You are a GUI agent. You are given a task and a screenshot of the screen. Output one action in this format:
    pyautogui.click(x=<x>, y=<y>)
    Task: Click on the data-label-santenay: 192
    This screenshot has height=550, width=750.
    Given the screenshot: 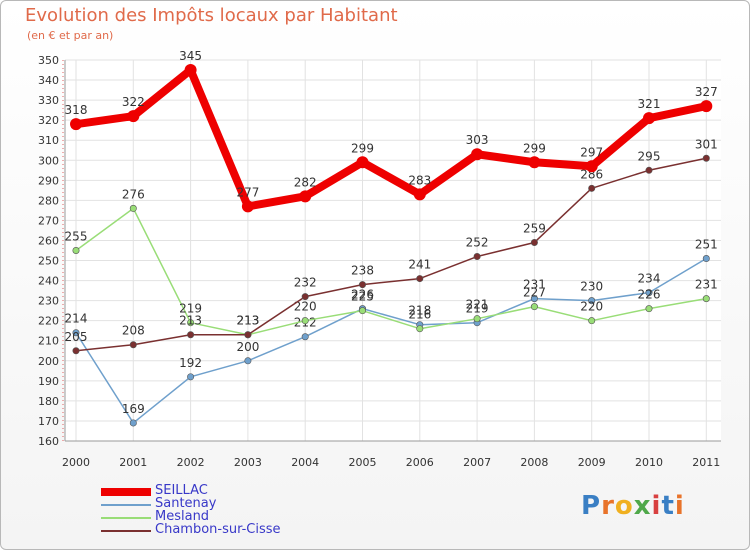 What is the action you would take?
    pyautogui.click(x=190, y=363)
    